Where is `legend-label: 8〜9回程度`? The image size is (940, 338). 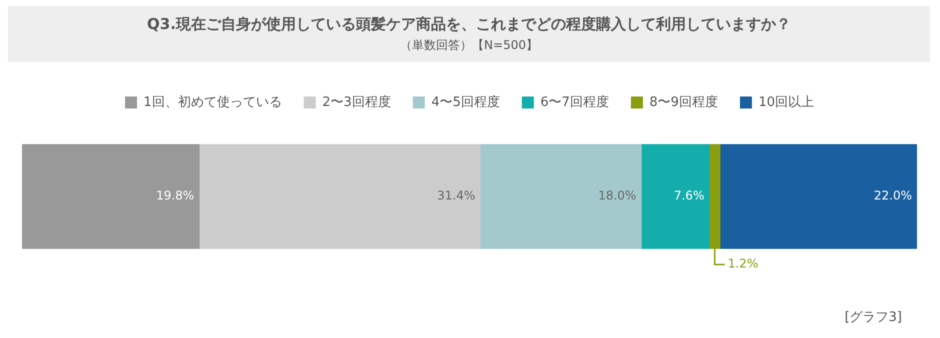
legend-label: 8〜9回程度 is located at coordinates (683, 102).